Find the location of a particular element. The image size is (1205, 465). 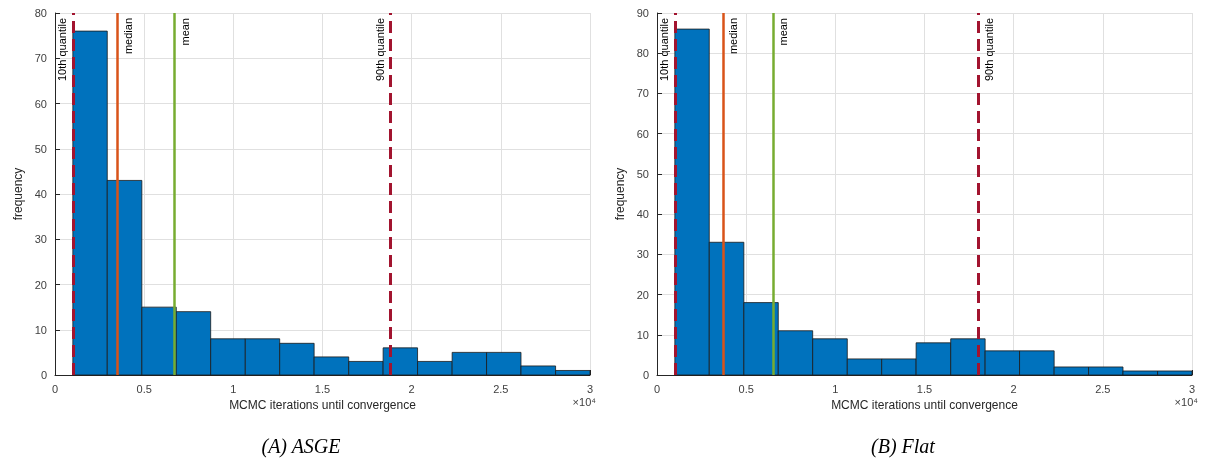

y-tick-label: 90 is located at coordinates (642, 13).